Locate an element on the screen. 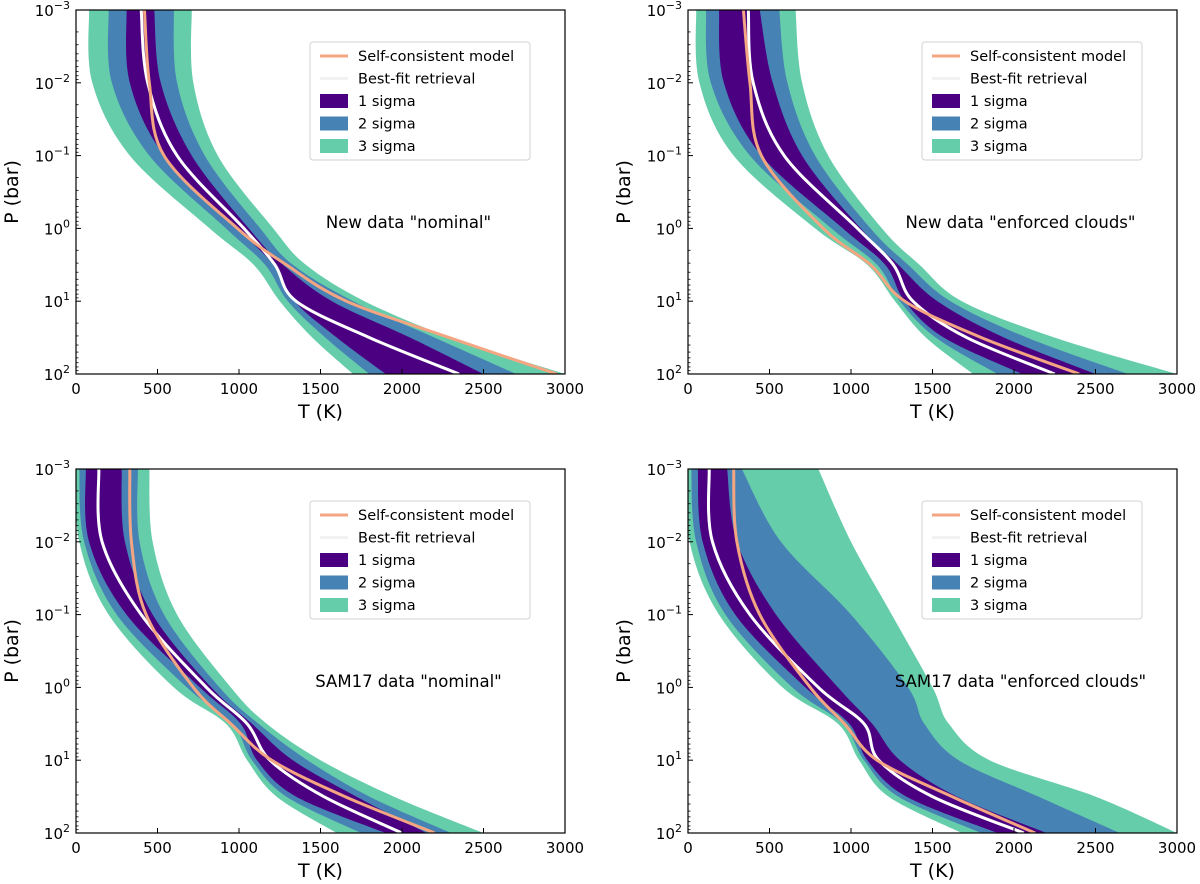  legend-label: Self-consistent model is located at coordinates (436, 57).